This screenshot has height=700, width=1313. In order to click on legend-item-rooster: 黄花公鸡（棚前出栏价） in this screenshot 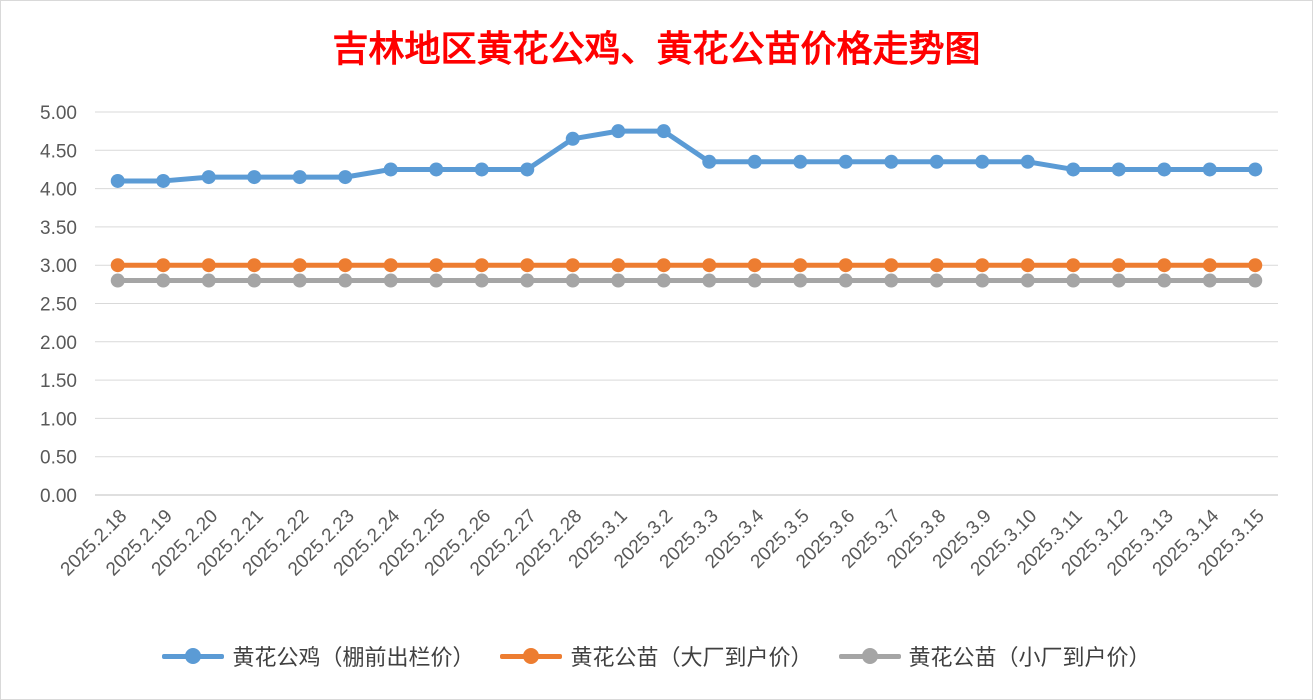, I will do `click(318, 656)`.